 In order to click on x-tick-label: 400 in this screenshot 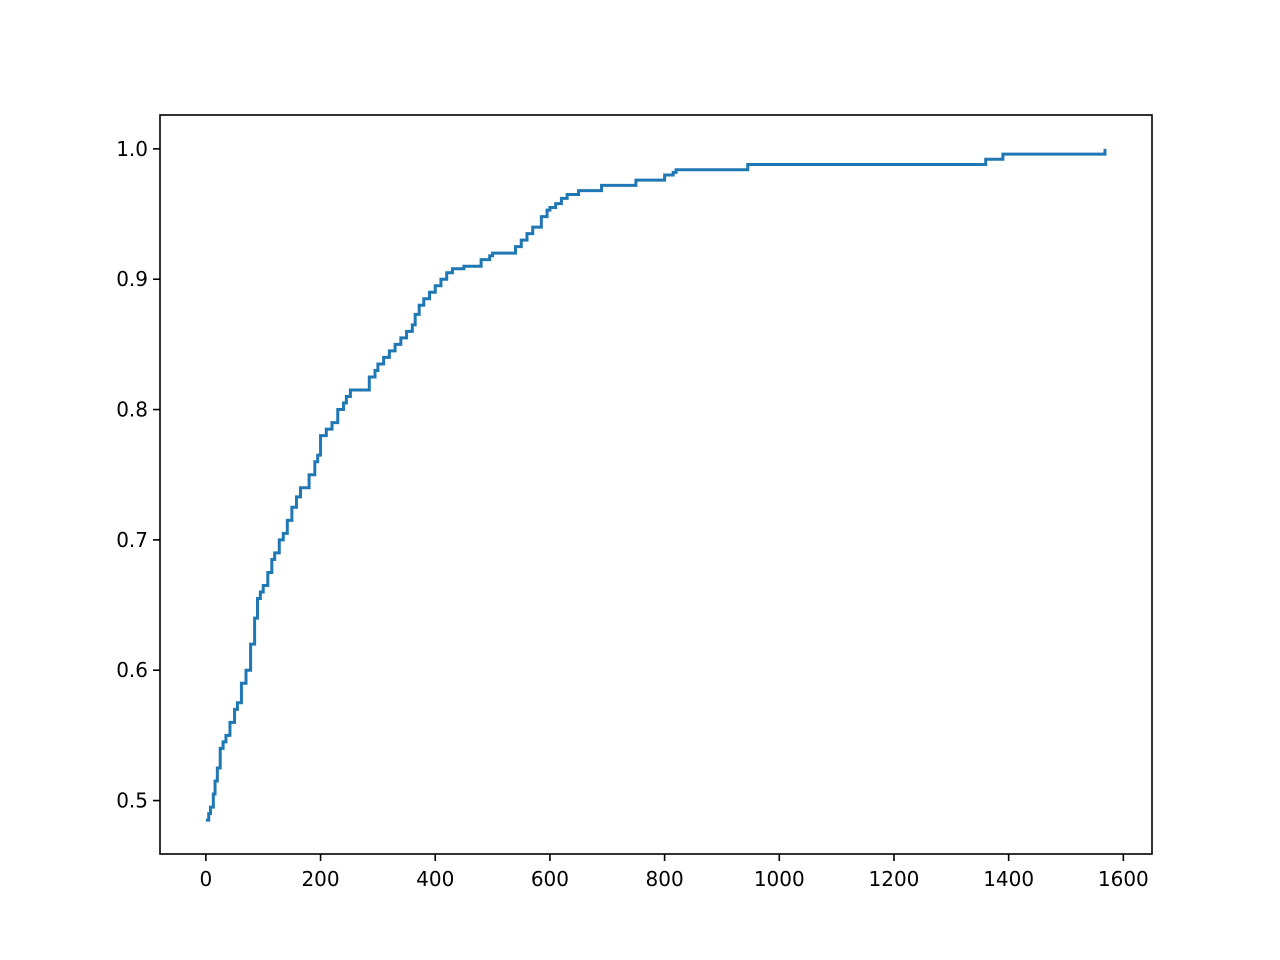, I will do `click(435, 879)`.